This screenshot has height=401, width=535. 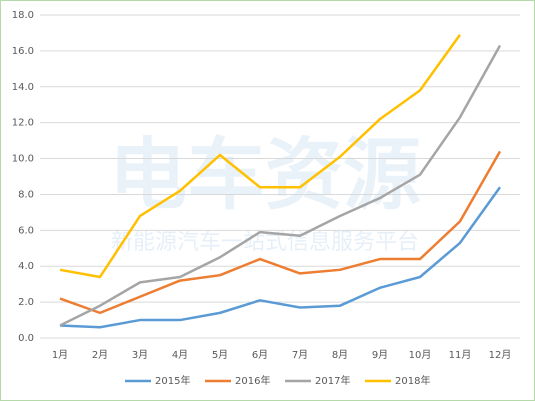 What do you see at coordinates (26, 338) in the screenshot?
I see `y-tick-label: 0.0` at bounding box center [26, 338].